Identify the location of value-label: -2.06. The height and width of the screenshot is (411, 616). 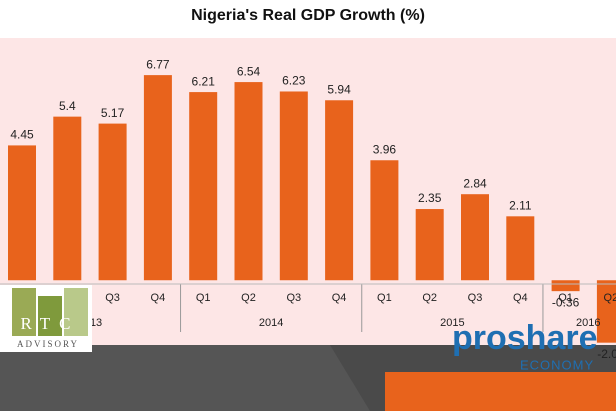
(606, 354).